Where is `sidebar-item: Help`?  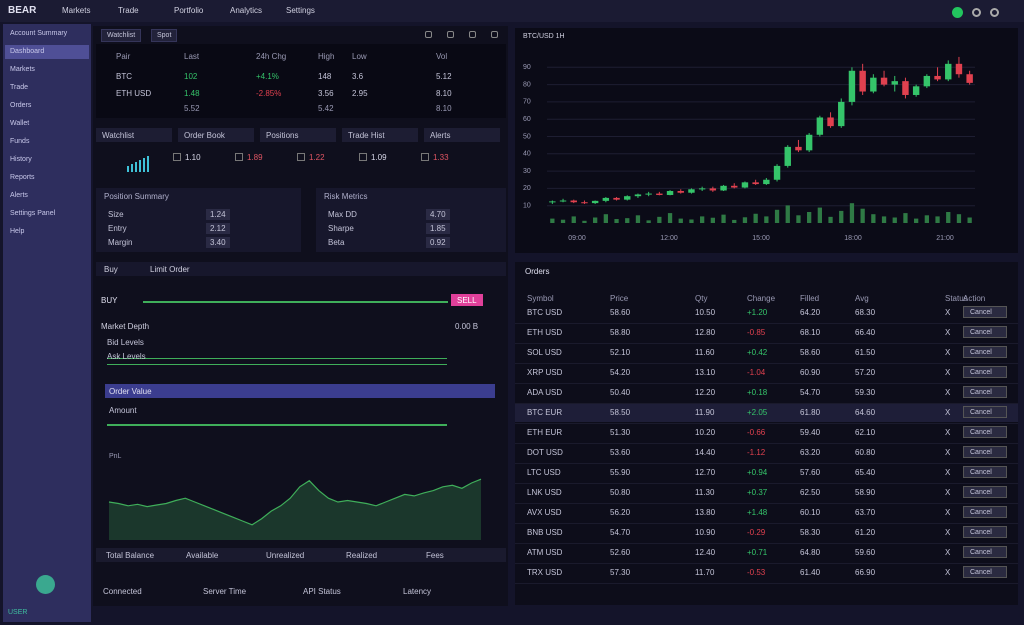
sidebar-item: Help is located at coordinates (17, 231).